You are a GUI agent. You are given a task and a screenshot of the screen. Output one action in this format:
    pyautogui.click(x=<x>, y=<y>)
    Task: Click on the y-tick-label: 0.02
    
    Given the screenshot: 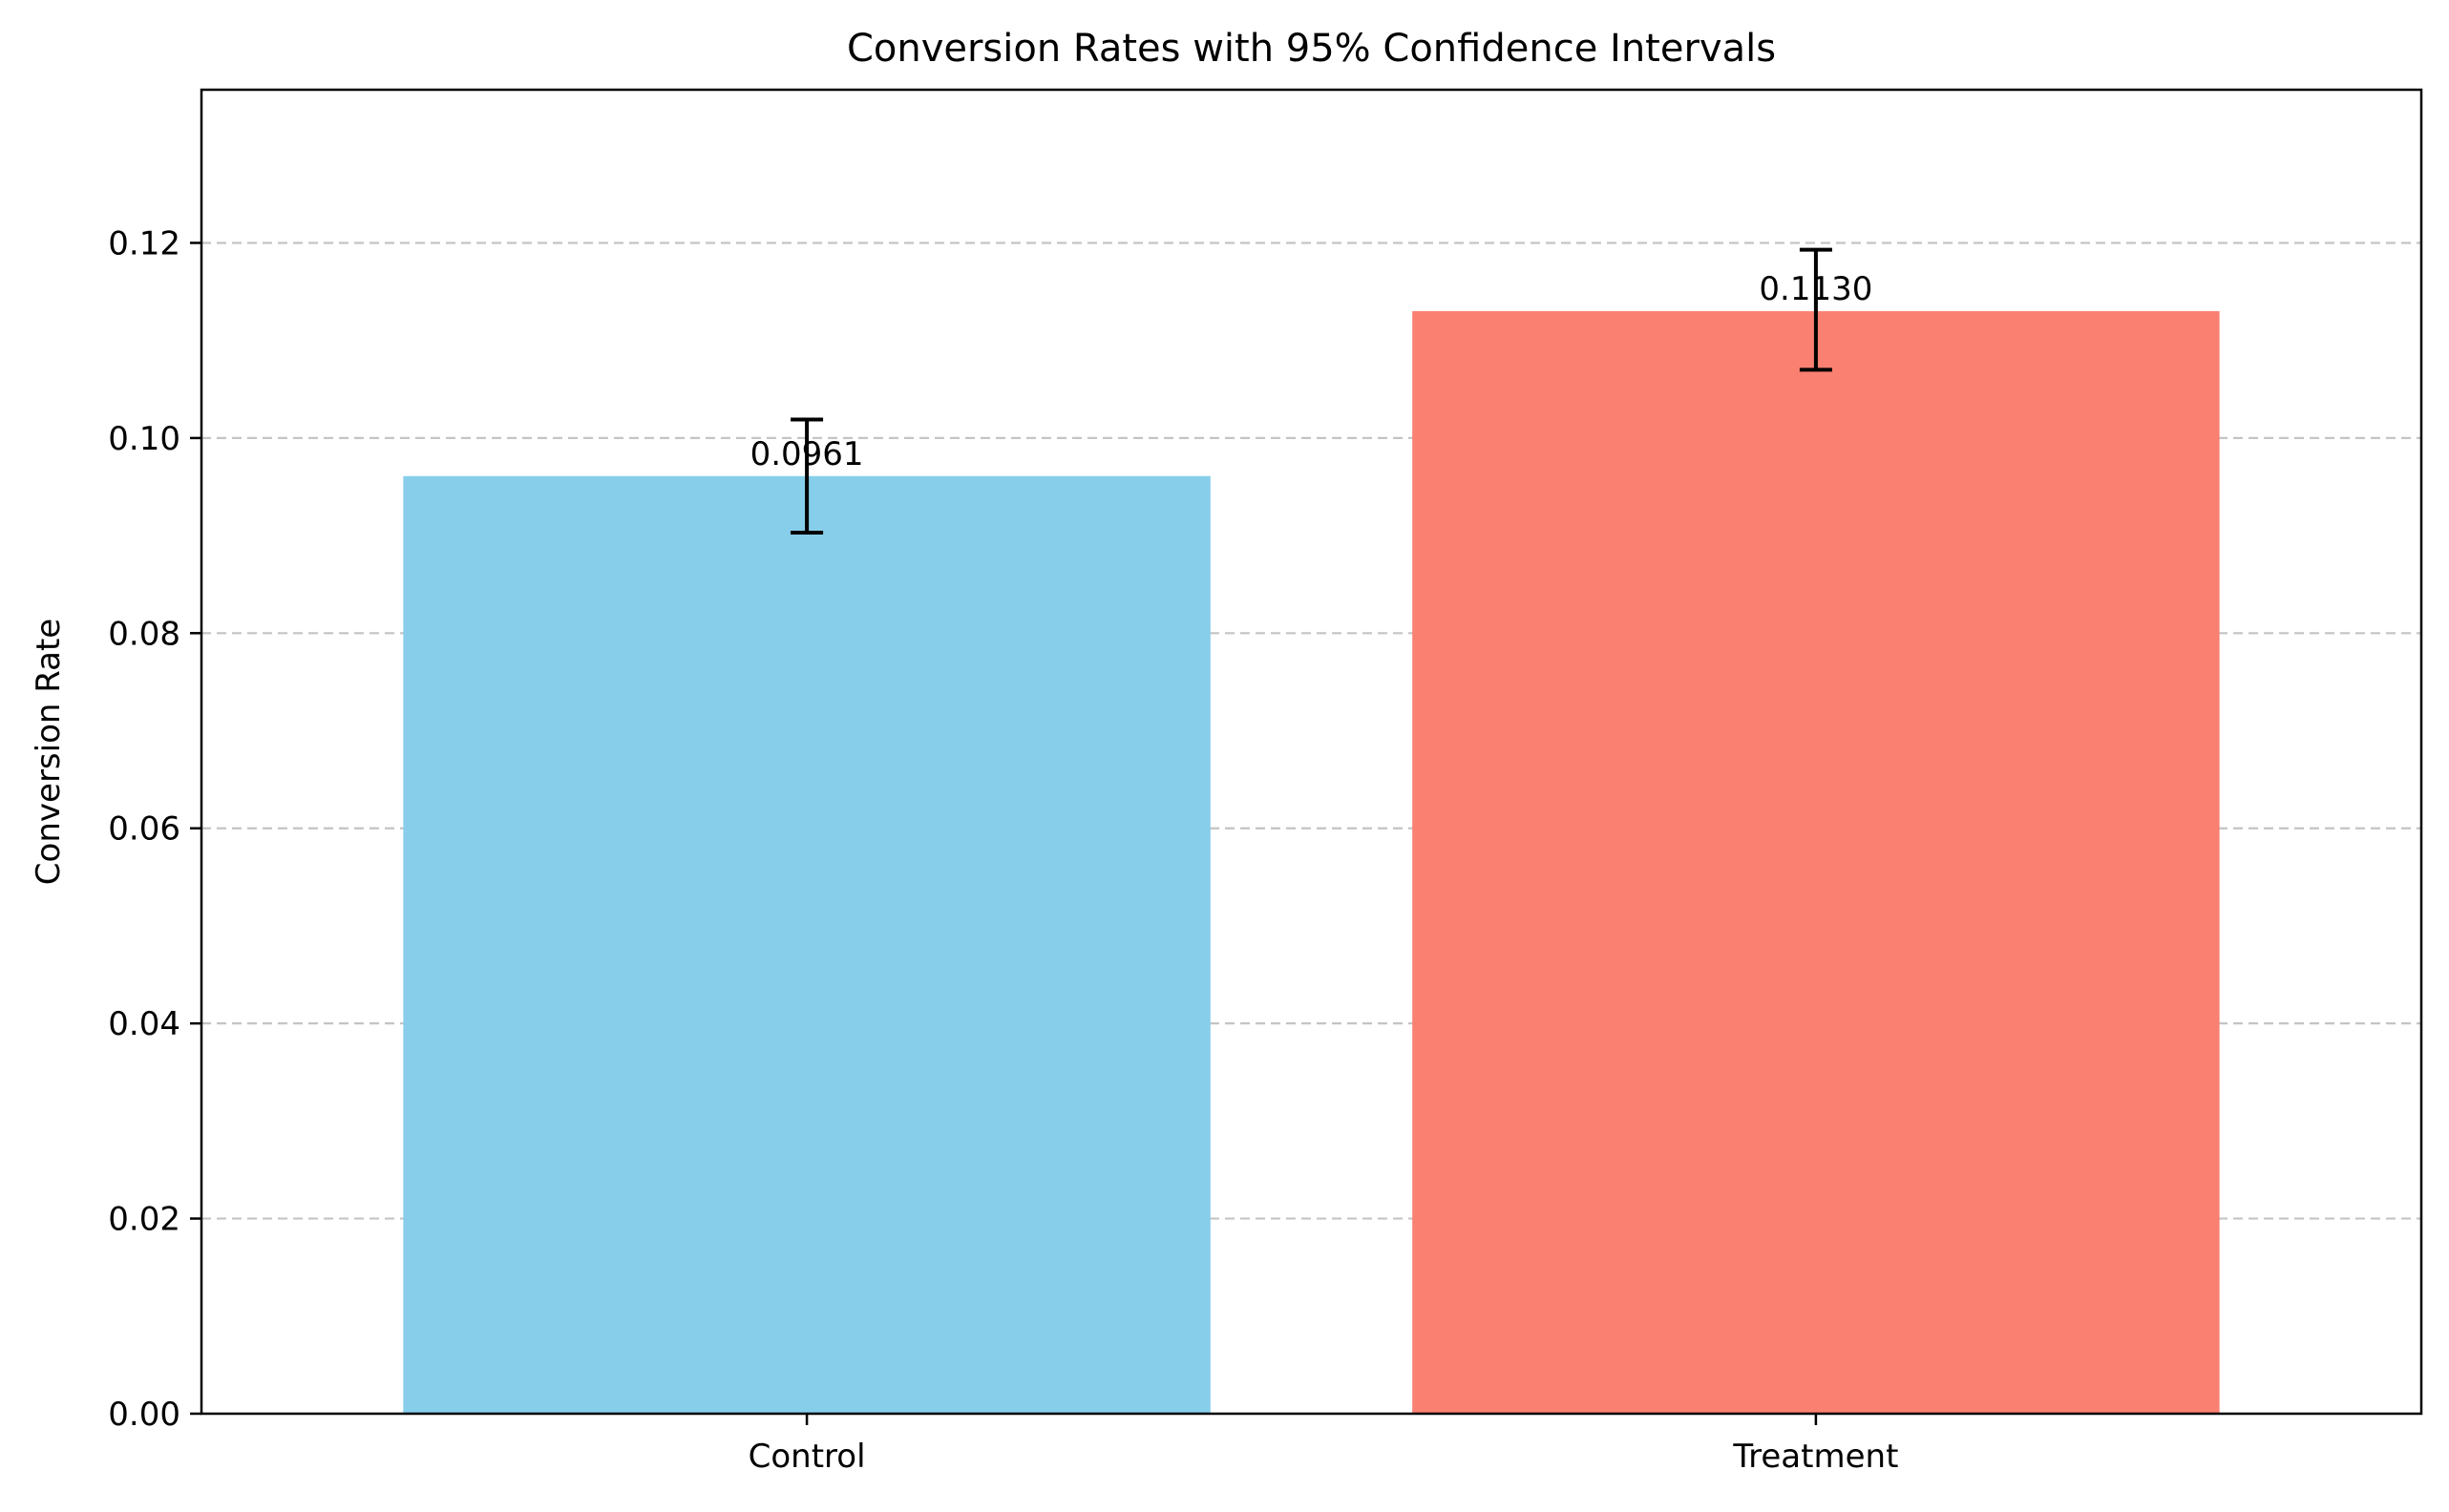 What is the action you would take?
    pyautogui.click(x=144, y=1220)
    